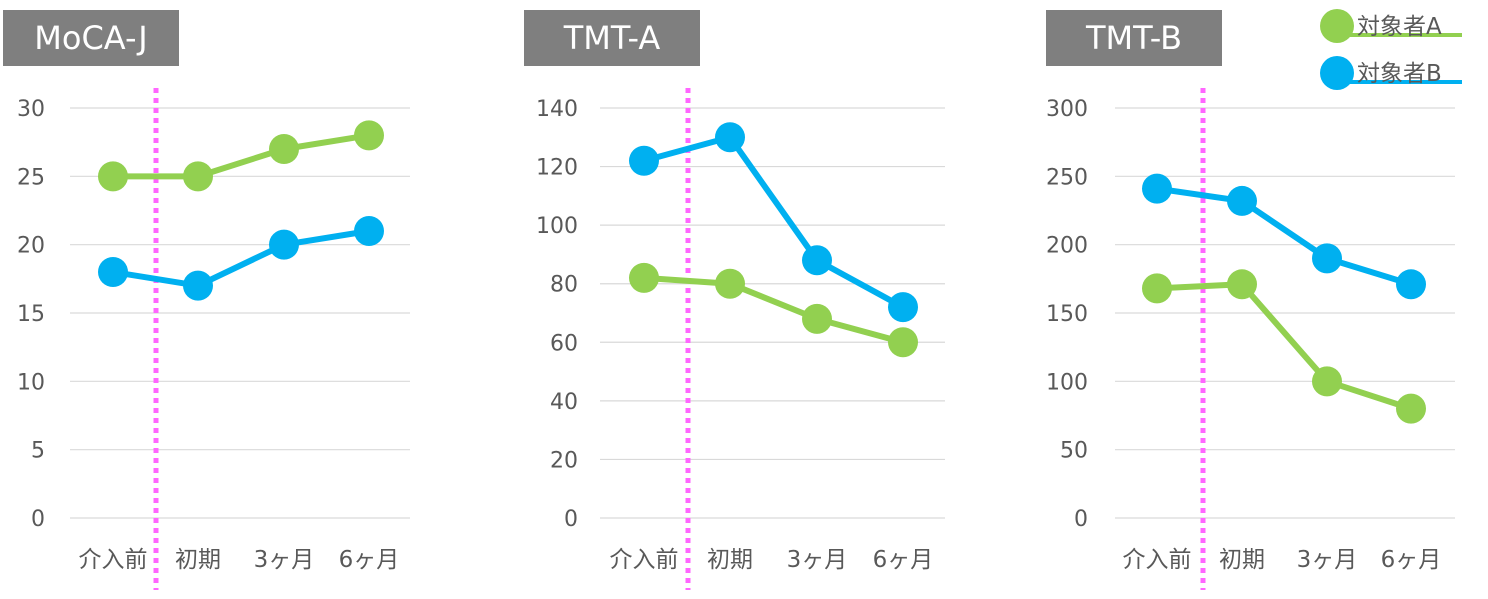 This screenshot has width=1488, height=599. I want to click on y-tick-label: 120, so click(557, 168).